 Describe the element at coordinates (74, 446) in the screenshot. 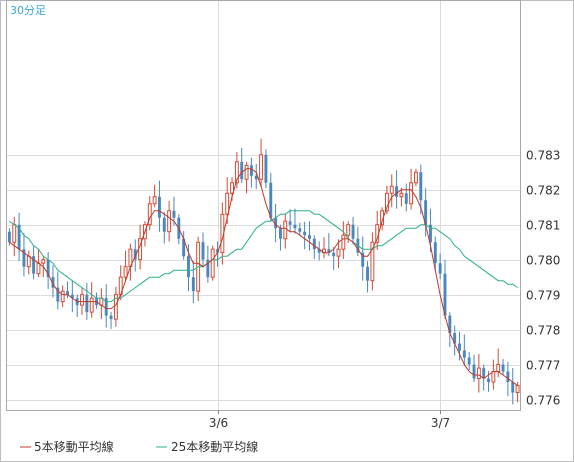

I see `legend-label-ma5: 5本移動平均線` at that location.